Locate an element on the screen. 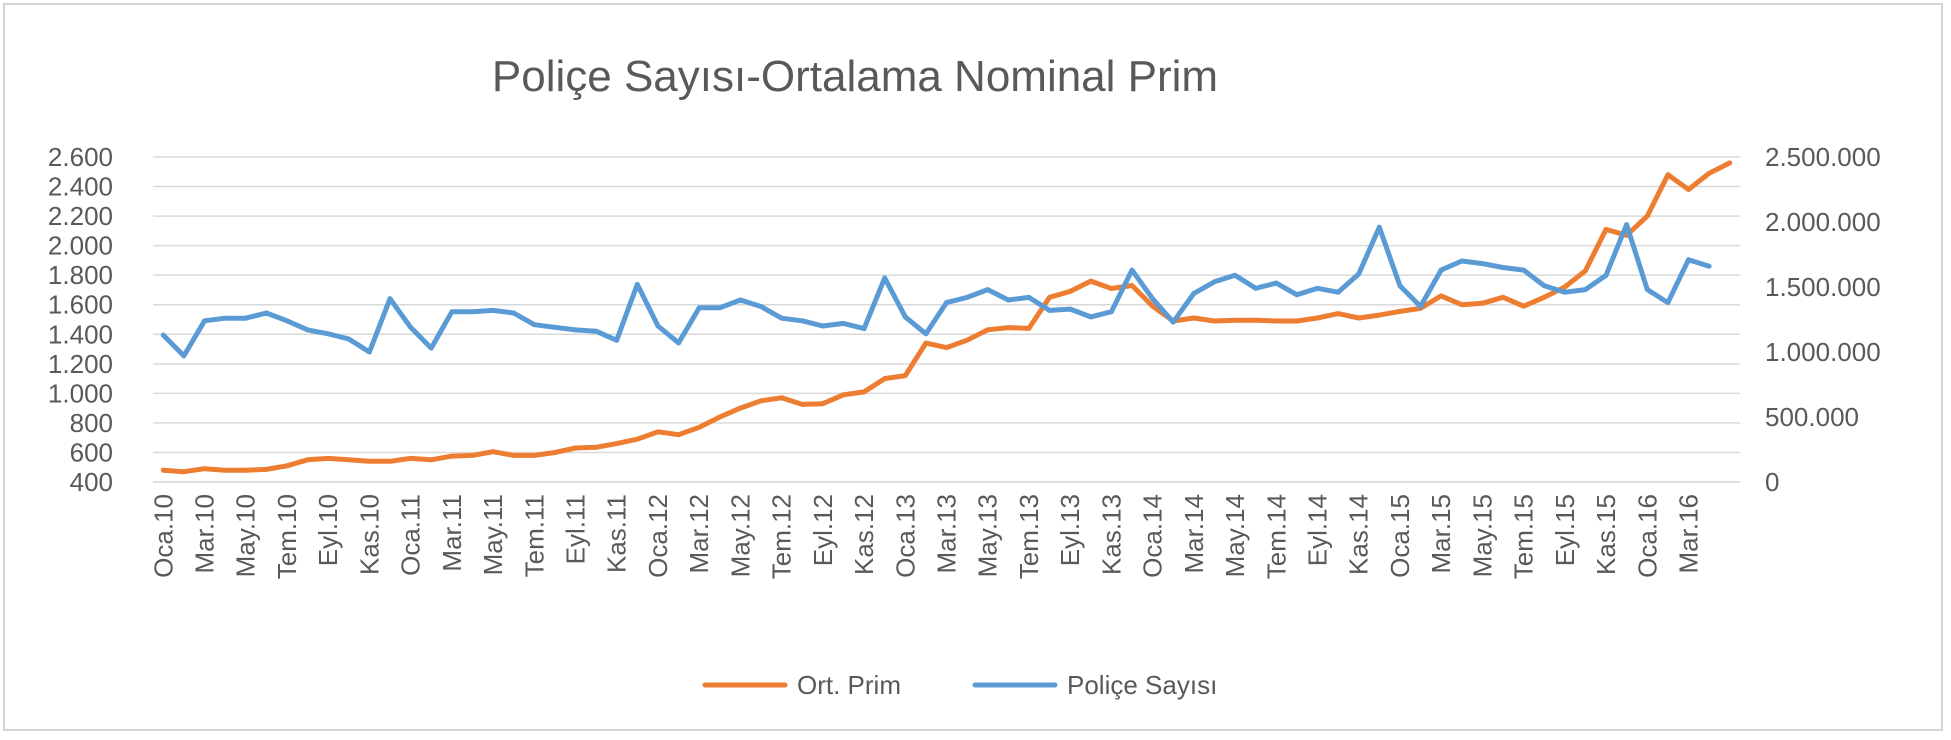  legend-label-ort-prim: Ort. Prim is located at coordinates (849, 685).